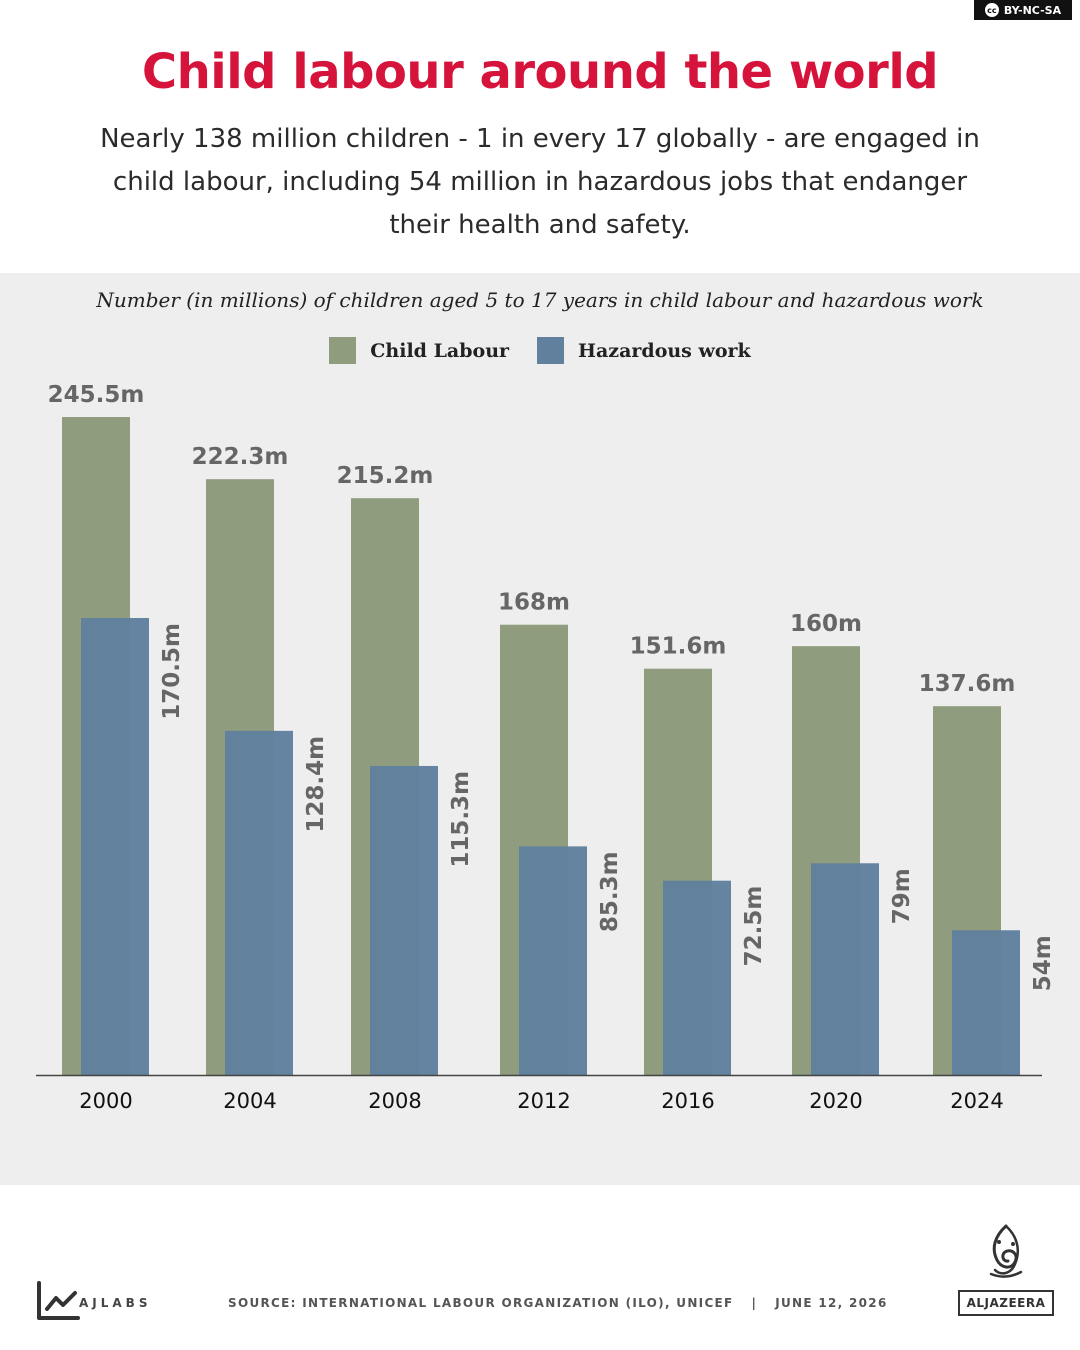 The width and height of the screenshot is (1080, 1350). What do you see at coordinates (845, 969) in the screenshot?
I see `bar-hazardous-work-2020` at bounding box center [845, 969].